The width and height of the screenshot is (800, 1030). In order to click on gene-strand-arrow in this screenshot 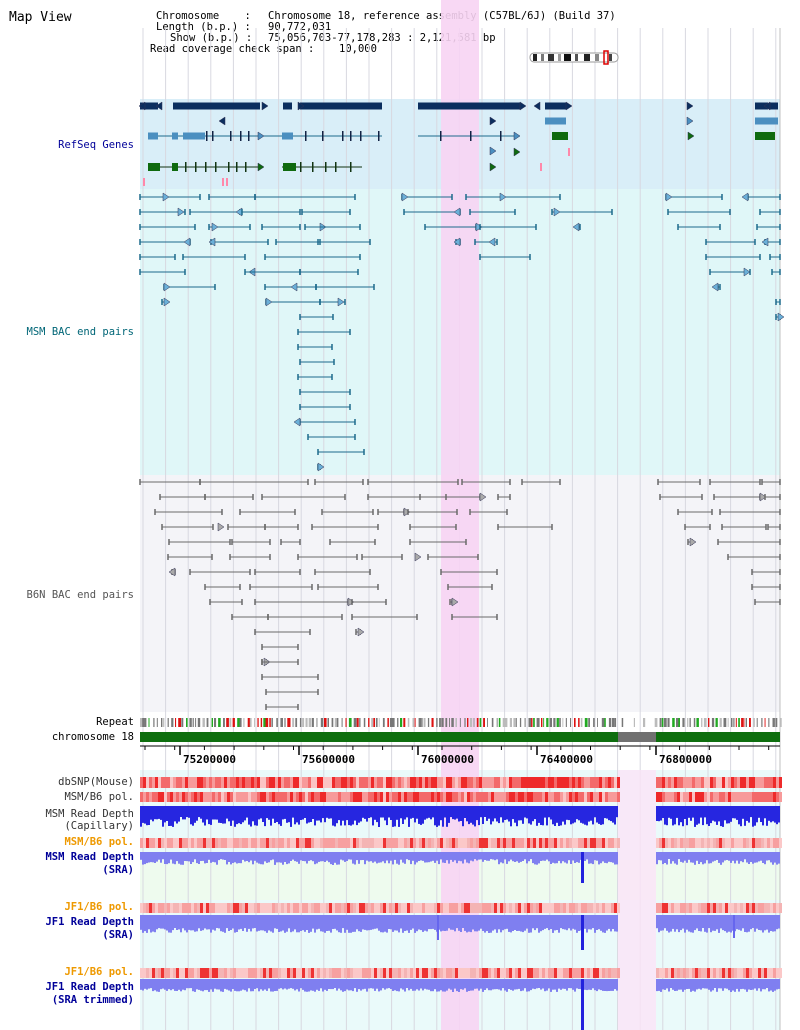, I will do `click(261, 136)`.